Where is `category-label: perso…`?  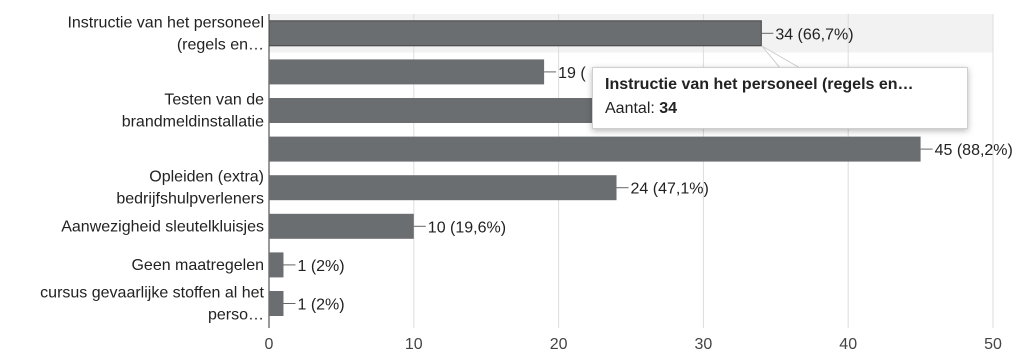 category-label: perso… is located at coordinates (236, 315).